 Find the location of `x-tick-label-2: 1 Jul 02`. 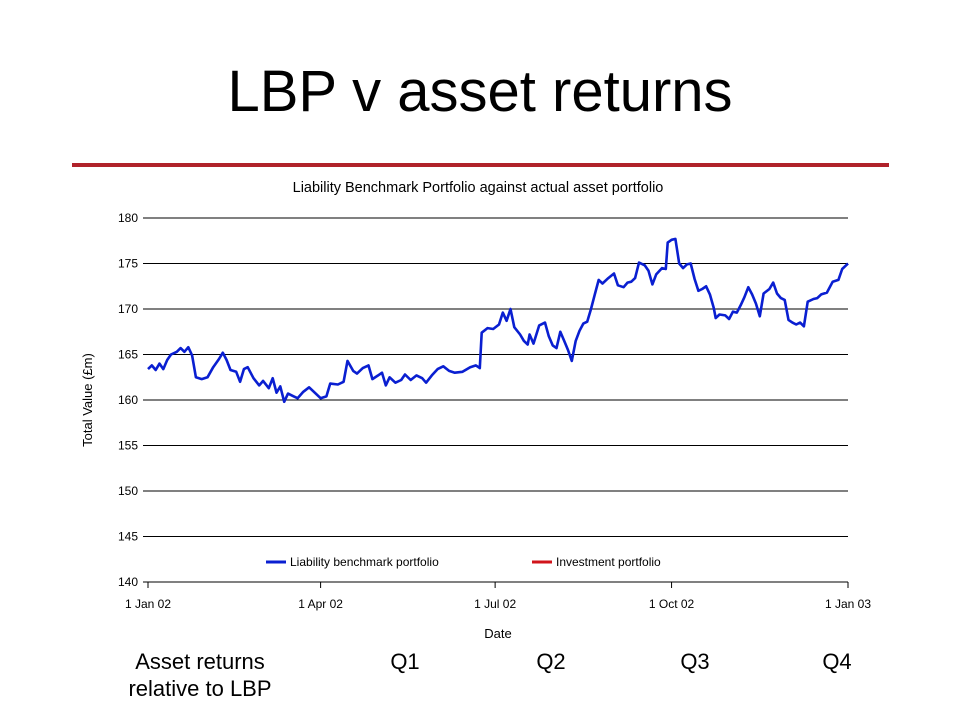

x-tick-label-2: 1 Jul 02 is located at coordinates (495, 604).